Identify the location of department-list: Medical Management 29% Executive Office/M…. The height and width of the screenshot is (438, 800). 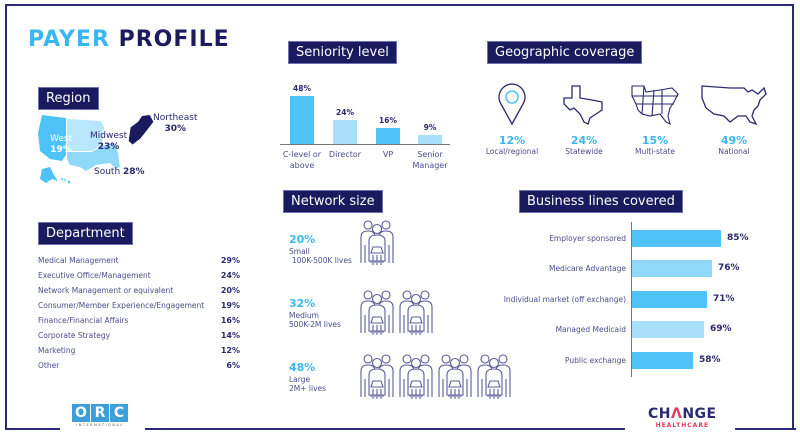
(139, 313).